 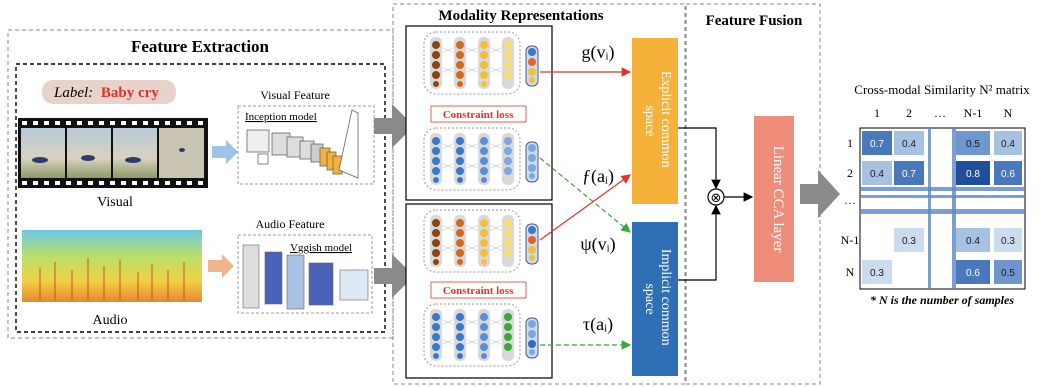 I want to click on modality-title: Modality Representations, so click(x=520, y=16).